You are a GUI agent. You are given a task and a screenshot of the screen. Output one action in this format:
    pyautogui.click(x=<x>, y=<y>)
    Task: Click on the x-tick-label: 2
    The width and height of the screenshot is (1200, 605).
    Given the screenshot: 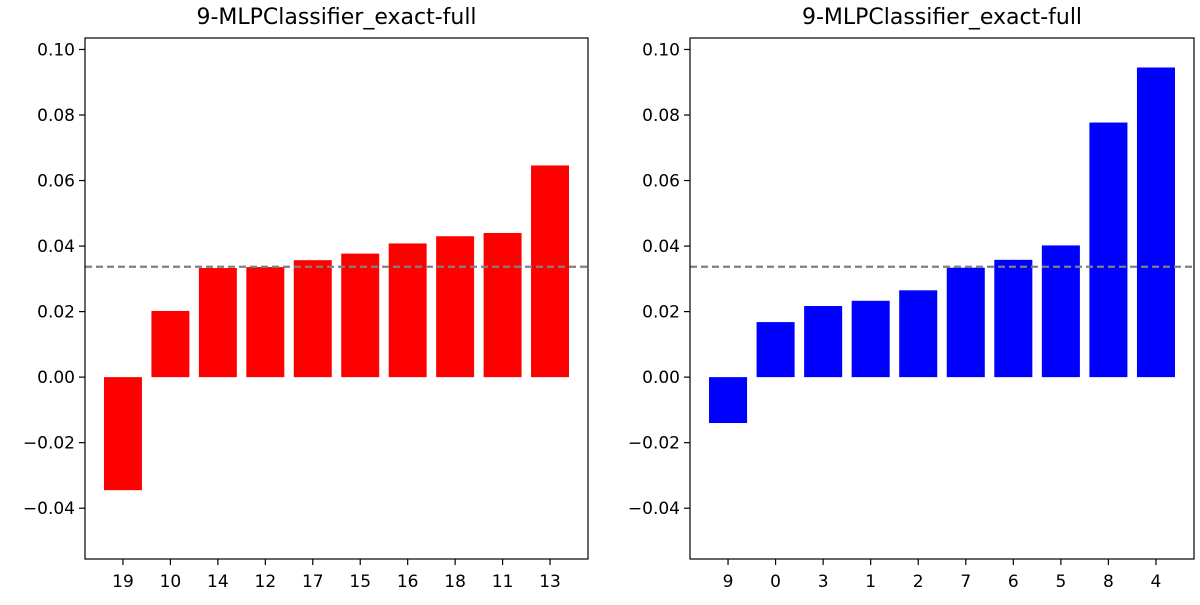 What is the action you would take?
    pyautogui.click(x=918, y=582)
    